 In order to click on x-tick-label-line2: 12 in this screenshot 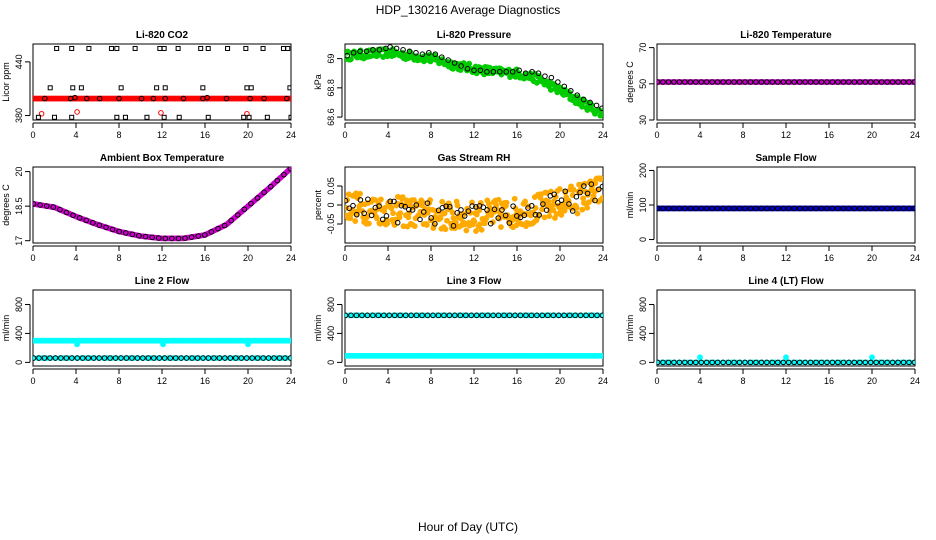, I will do `click(162, 381)`.